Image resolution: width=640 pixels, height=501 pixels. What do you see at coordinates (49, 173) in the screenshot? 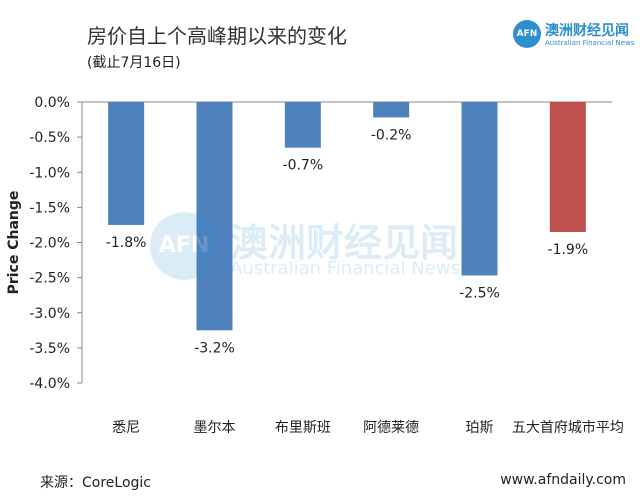
I see `y-tick-label: -1.0%` at bounding box center [49, 173].